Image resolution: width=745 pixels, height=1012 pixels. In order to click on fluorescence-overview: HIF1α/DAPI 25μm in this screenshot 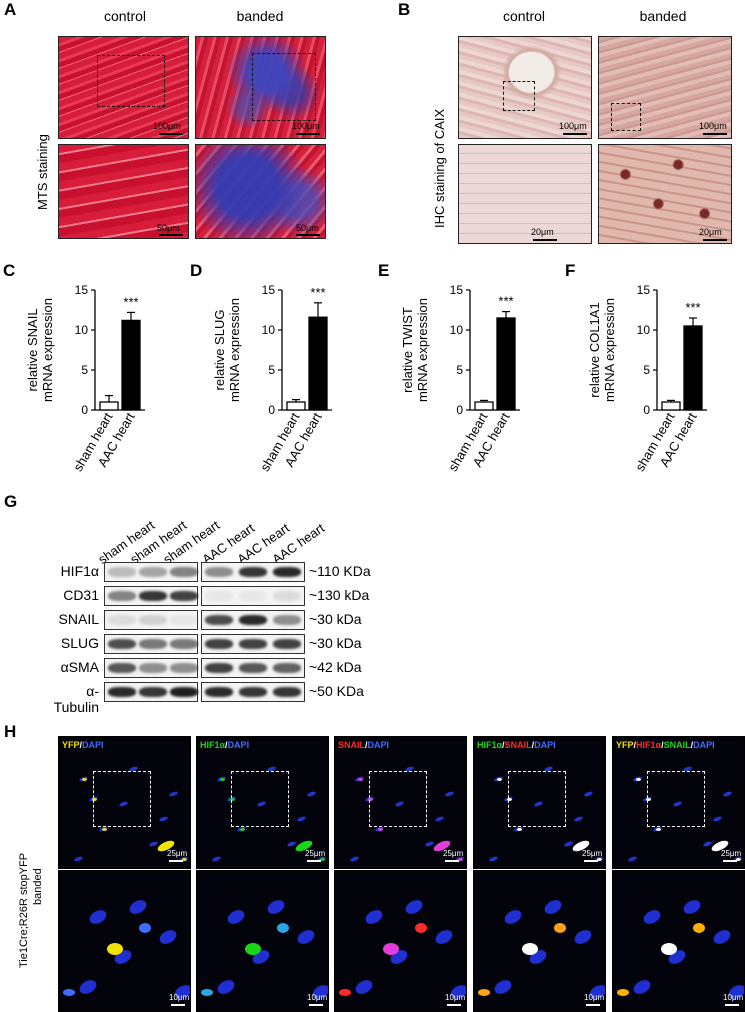, I will do `click(262, 802)`.